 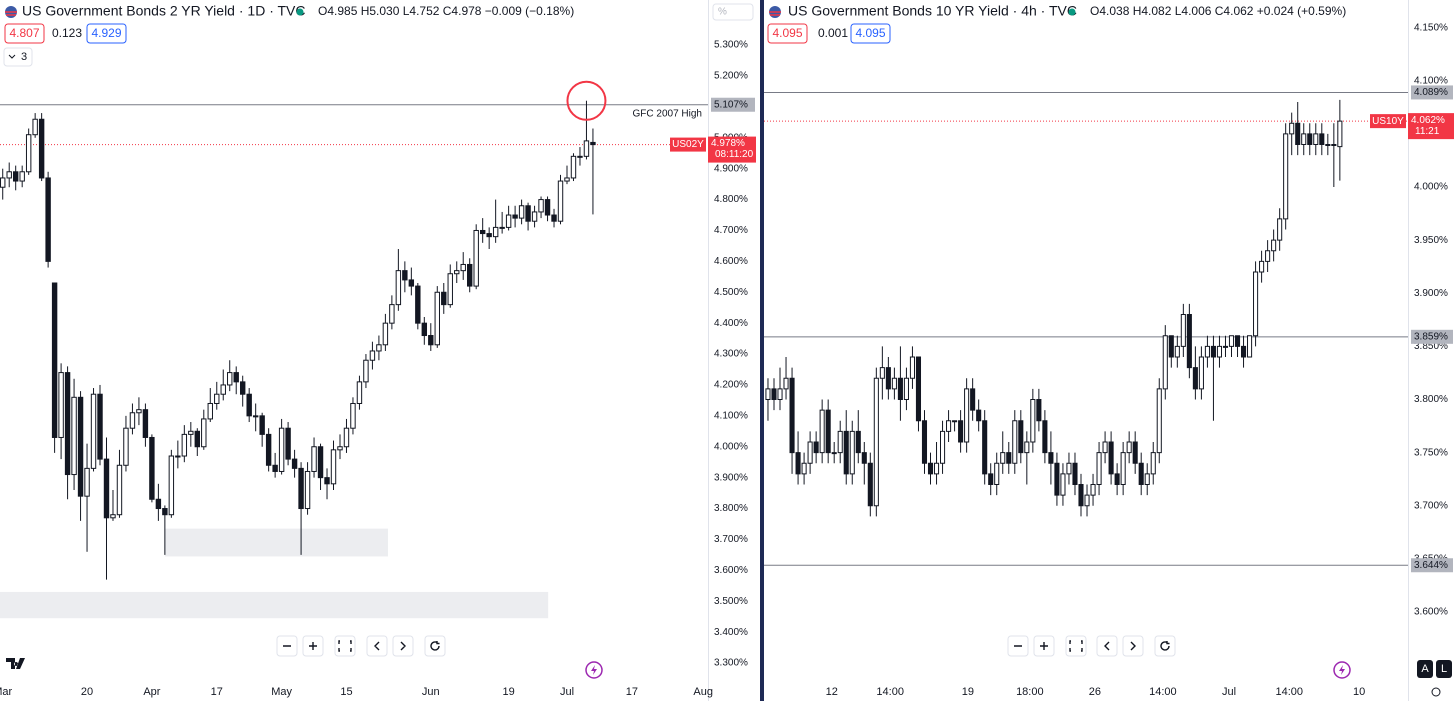 What do you see at coordinates (731, 539) in the screenshot?
I see `y-tick-label: 3.700%` at bounding box center [731, 539].